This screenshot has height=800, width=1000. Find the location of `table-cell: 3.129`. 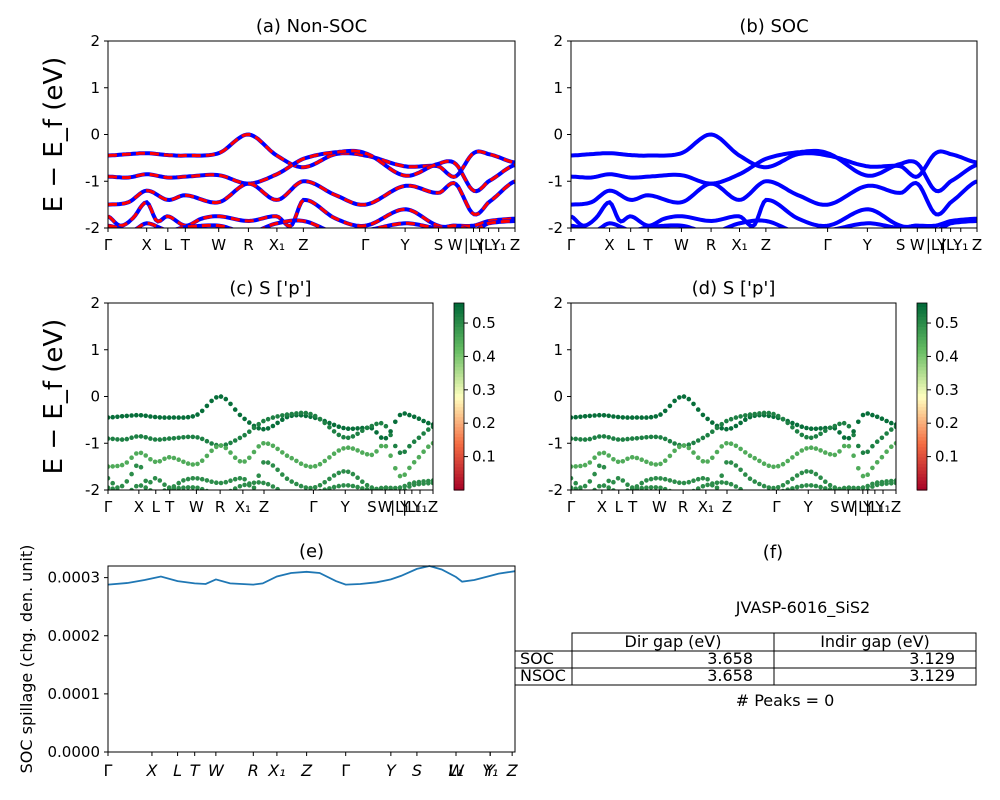

table-cell: 3.129 is located at coordinates (932, 675).